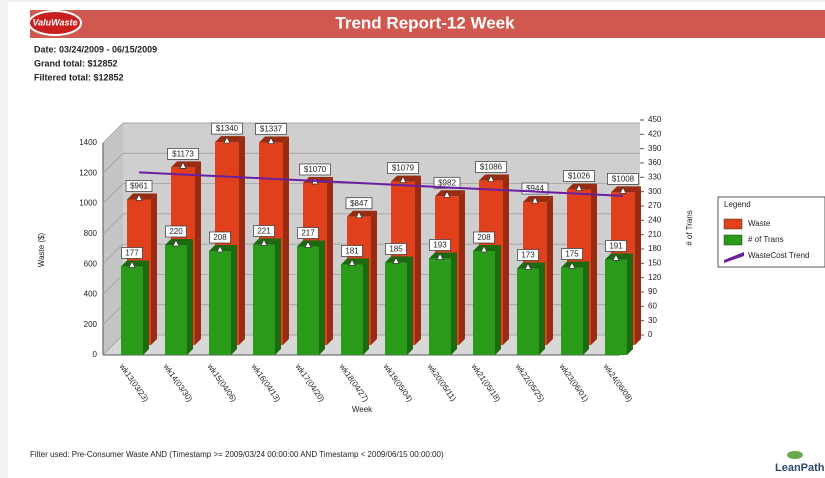  Describe the element at coordinates (655, 205) in the screenshot. I see `y2-tick-label: 270` at that location.